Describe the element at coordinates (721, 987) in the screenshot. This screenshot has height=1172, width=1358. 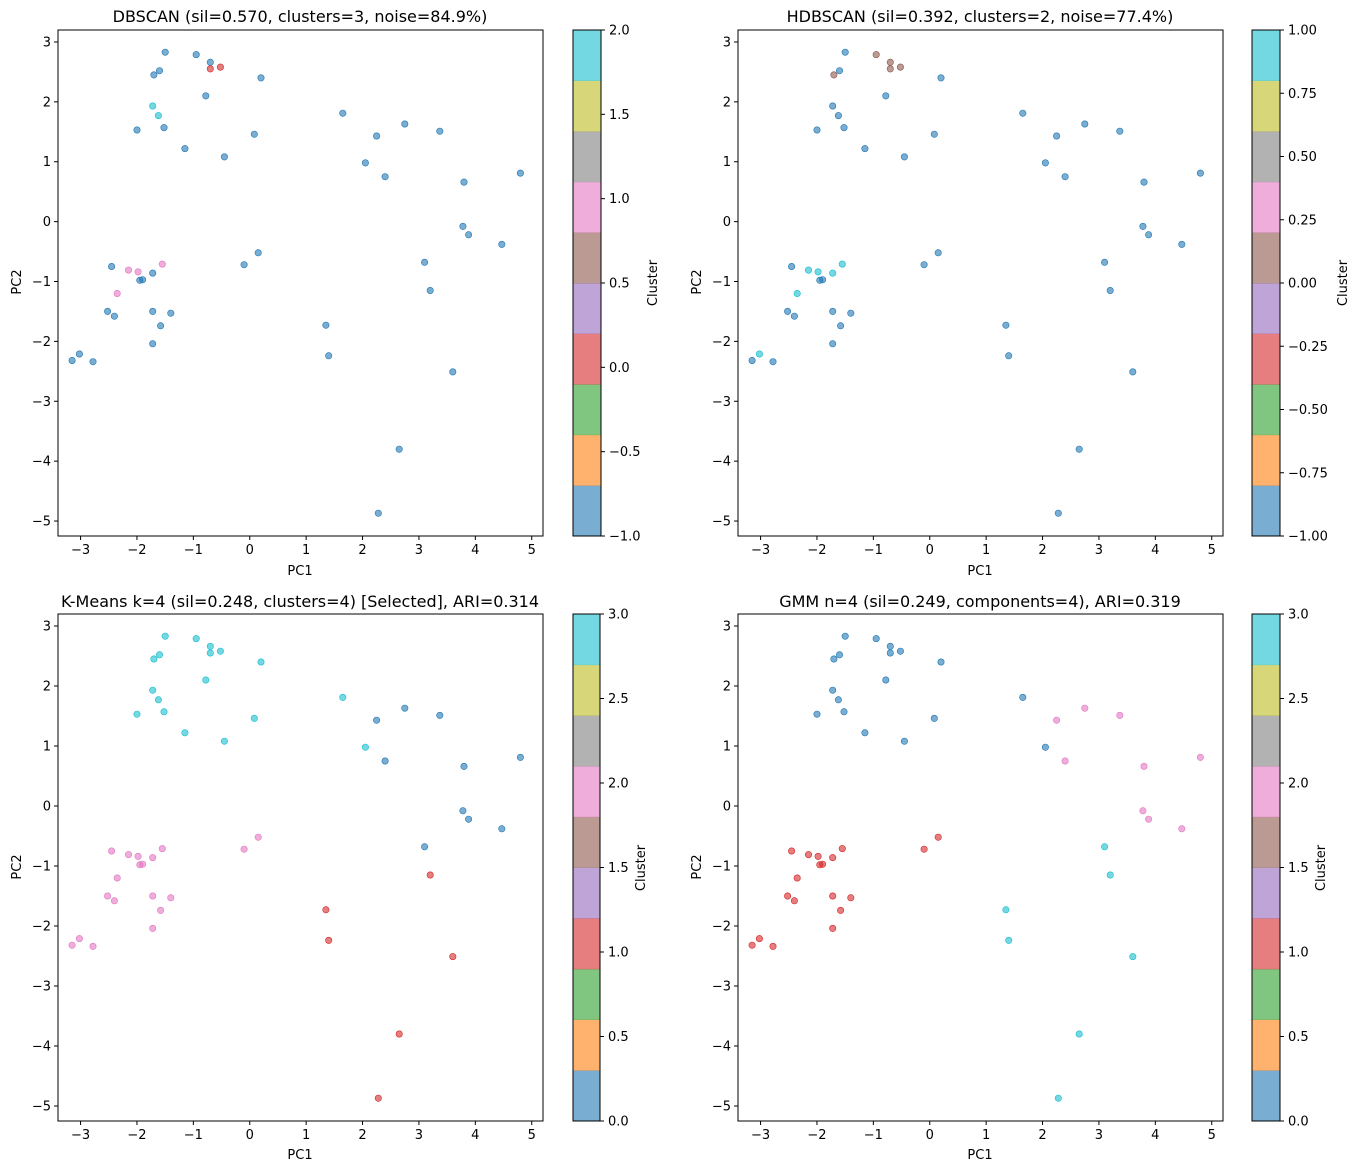
I see `y-tick-label: −3` at that location.